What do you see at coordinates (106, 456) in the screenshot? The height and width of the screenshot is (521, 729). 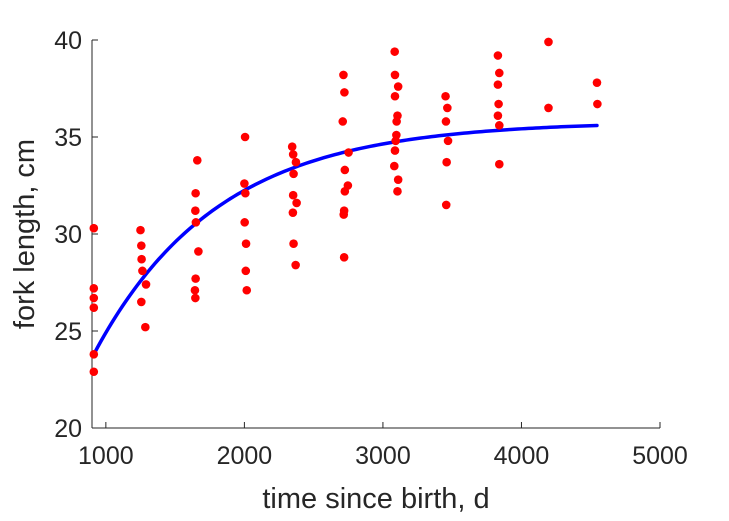 I see `x-tick-label: 1000` at bounding box center [106, 456].